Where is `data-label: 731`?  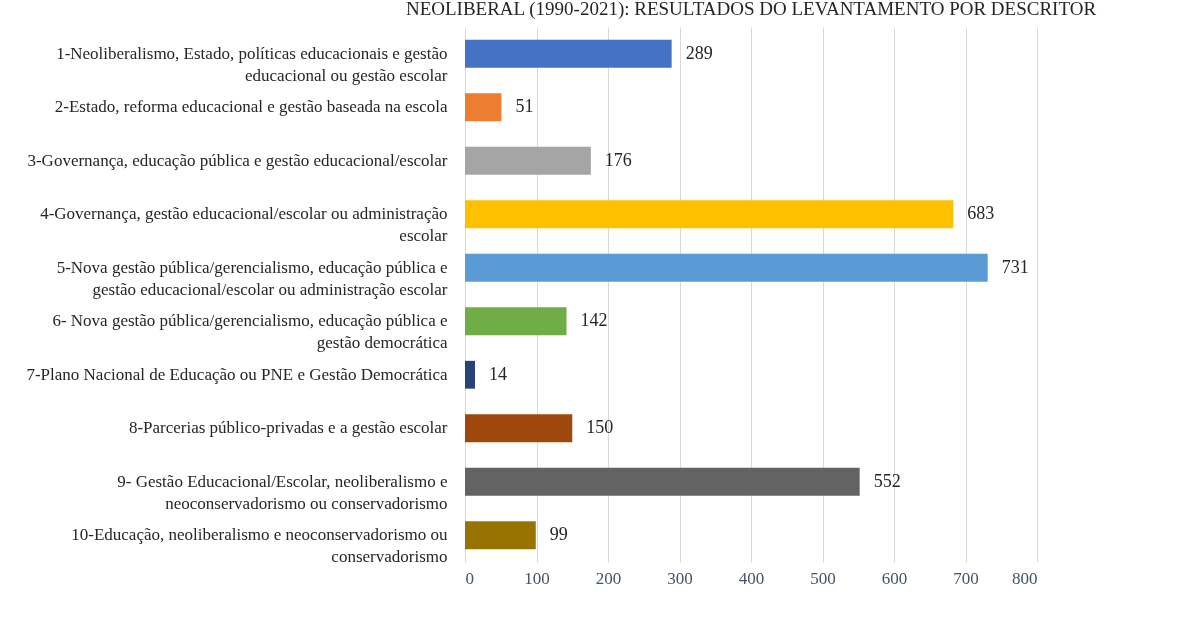 data-label: 731 is located at coordinates (1015, 266).